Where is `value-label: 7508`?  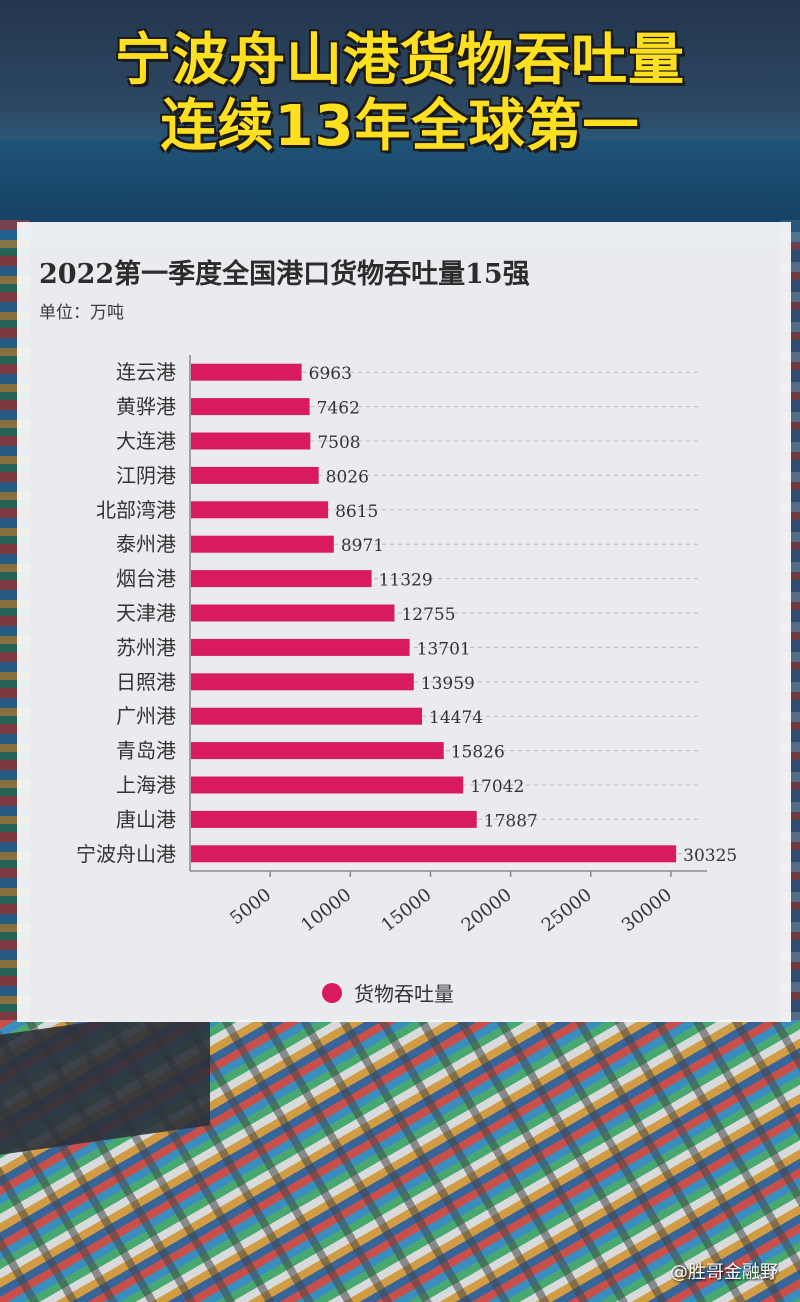
value-label: 7508 is located at coordinates (338, 443).